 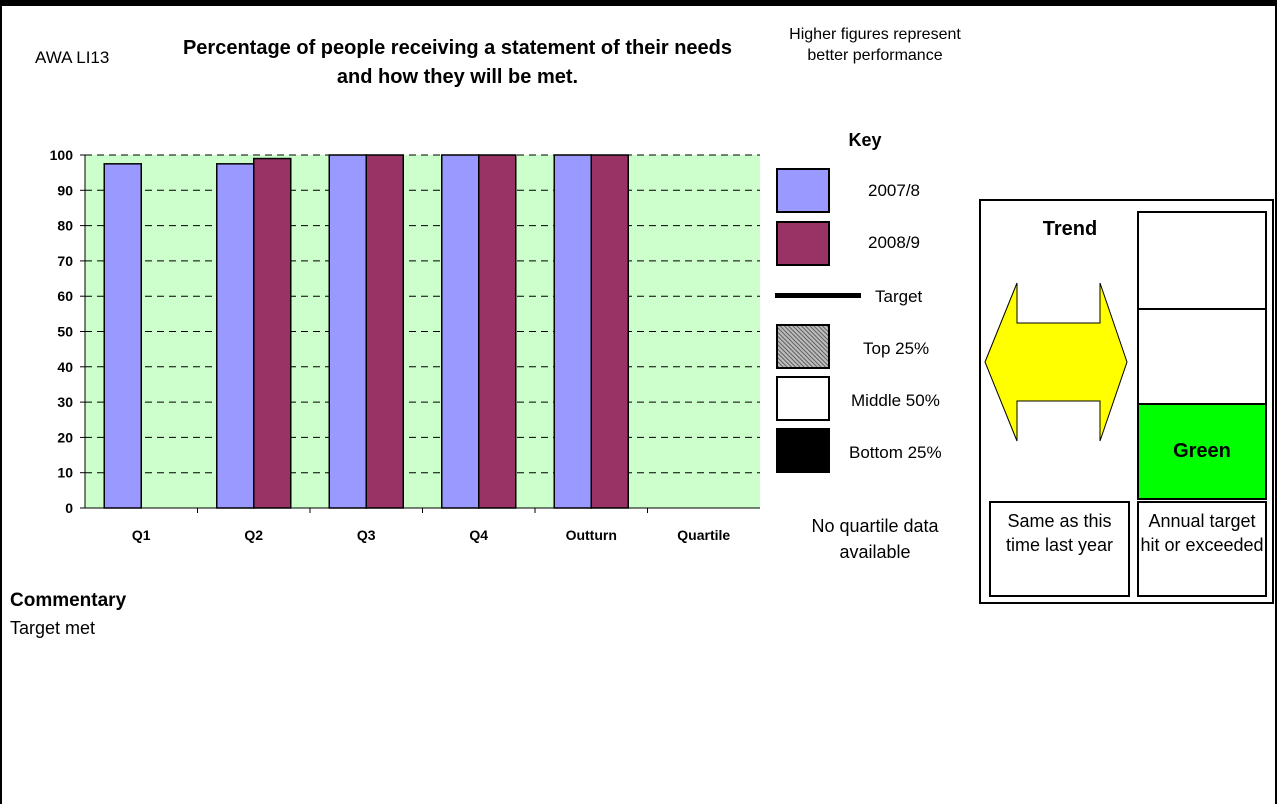 I want to click on key-label-target: Target, so click(x=899, y=296).